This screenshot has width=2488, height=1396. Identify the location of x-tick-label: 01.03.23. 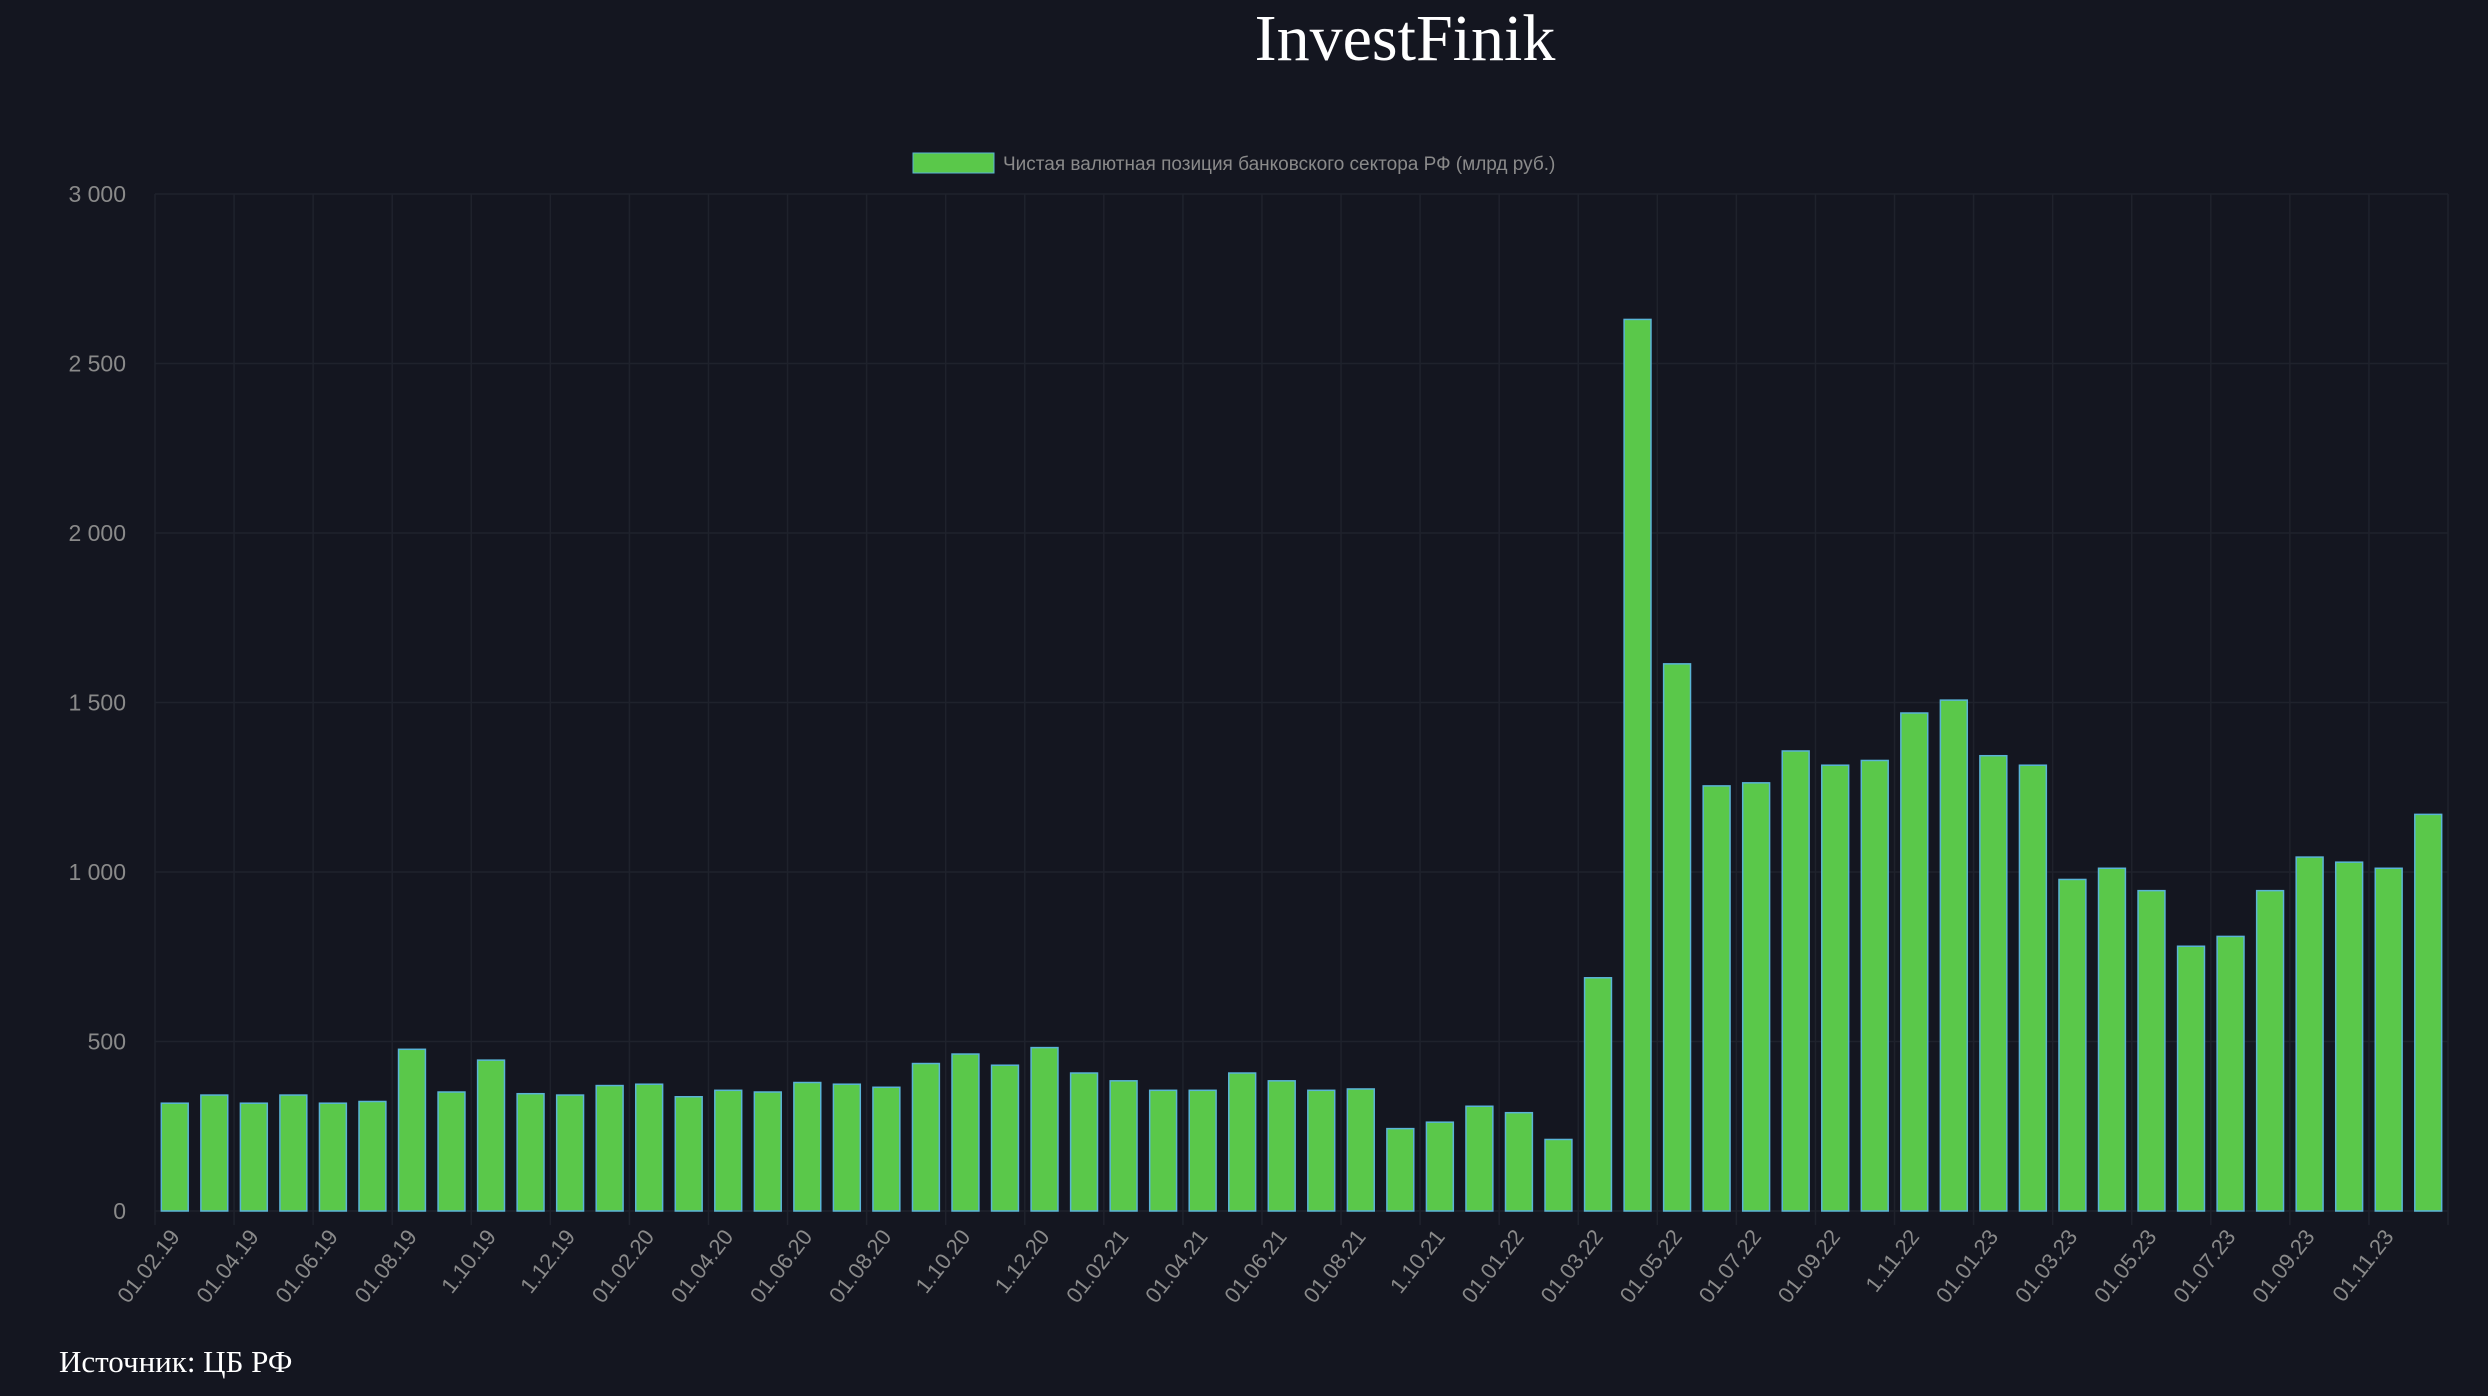
(2046, 1266).